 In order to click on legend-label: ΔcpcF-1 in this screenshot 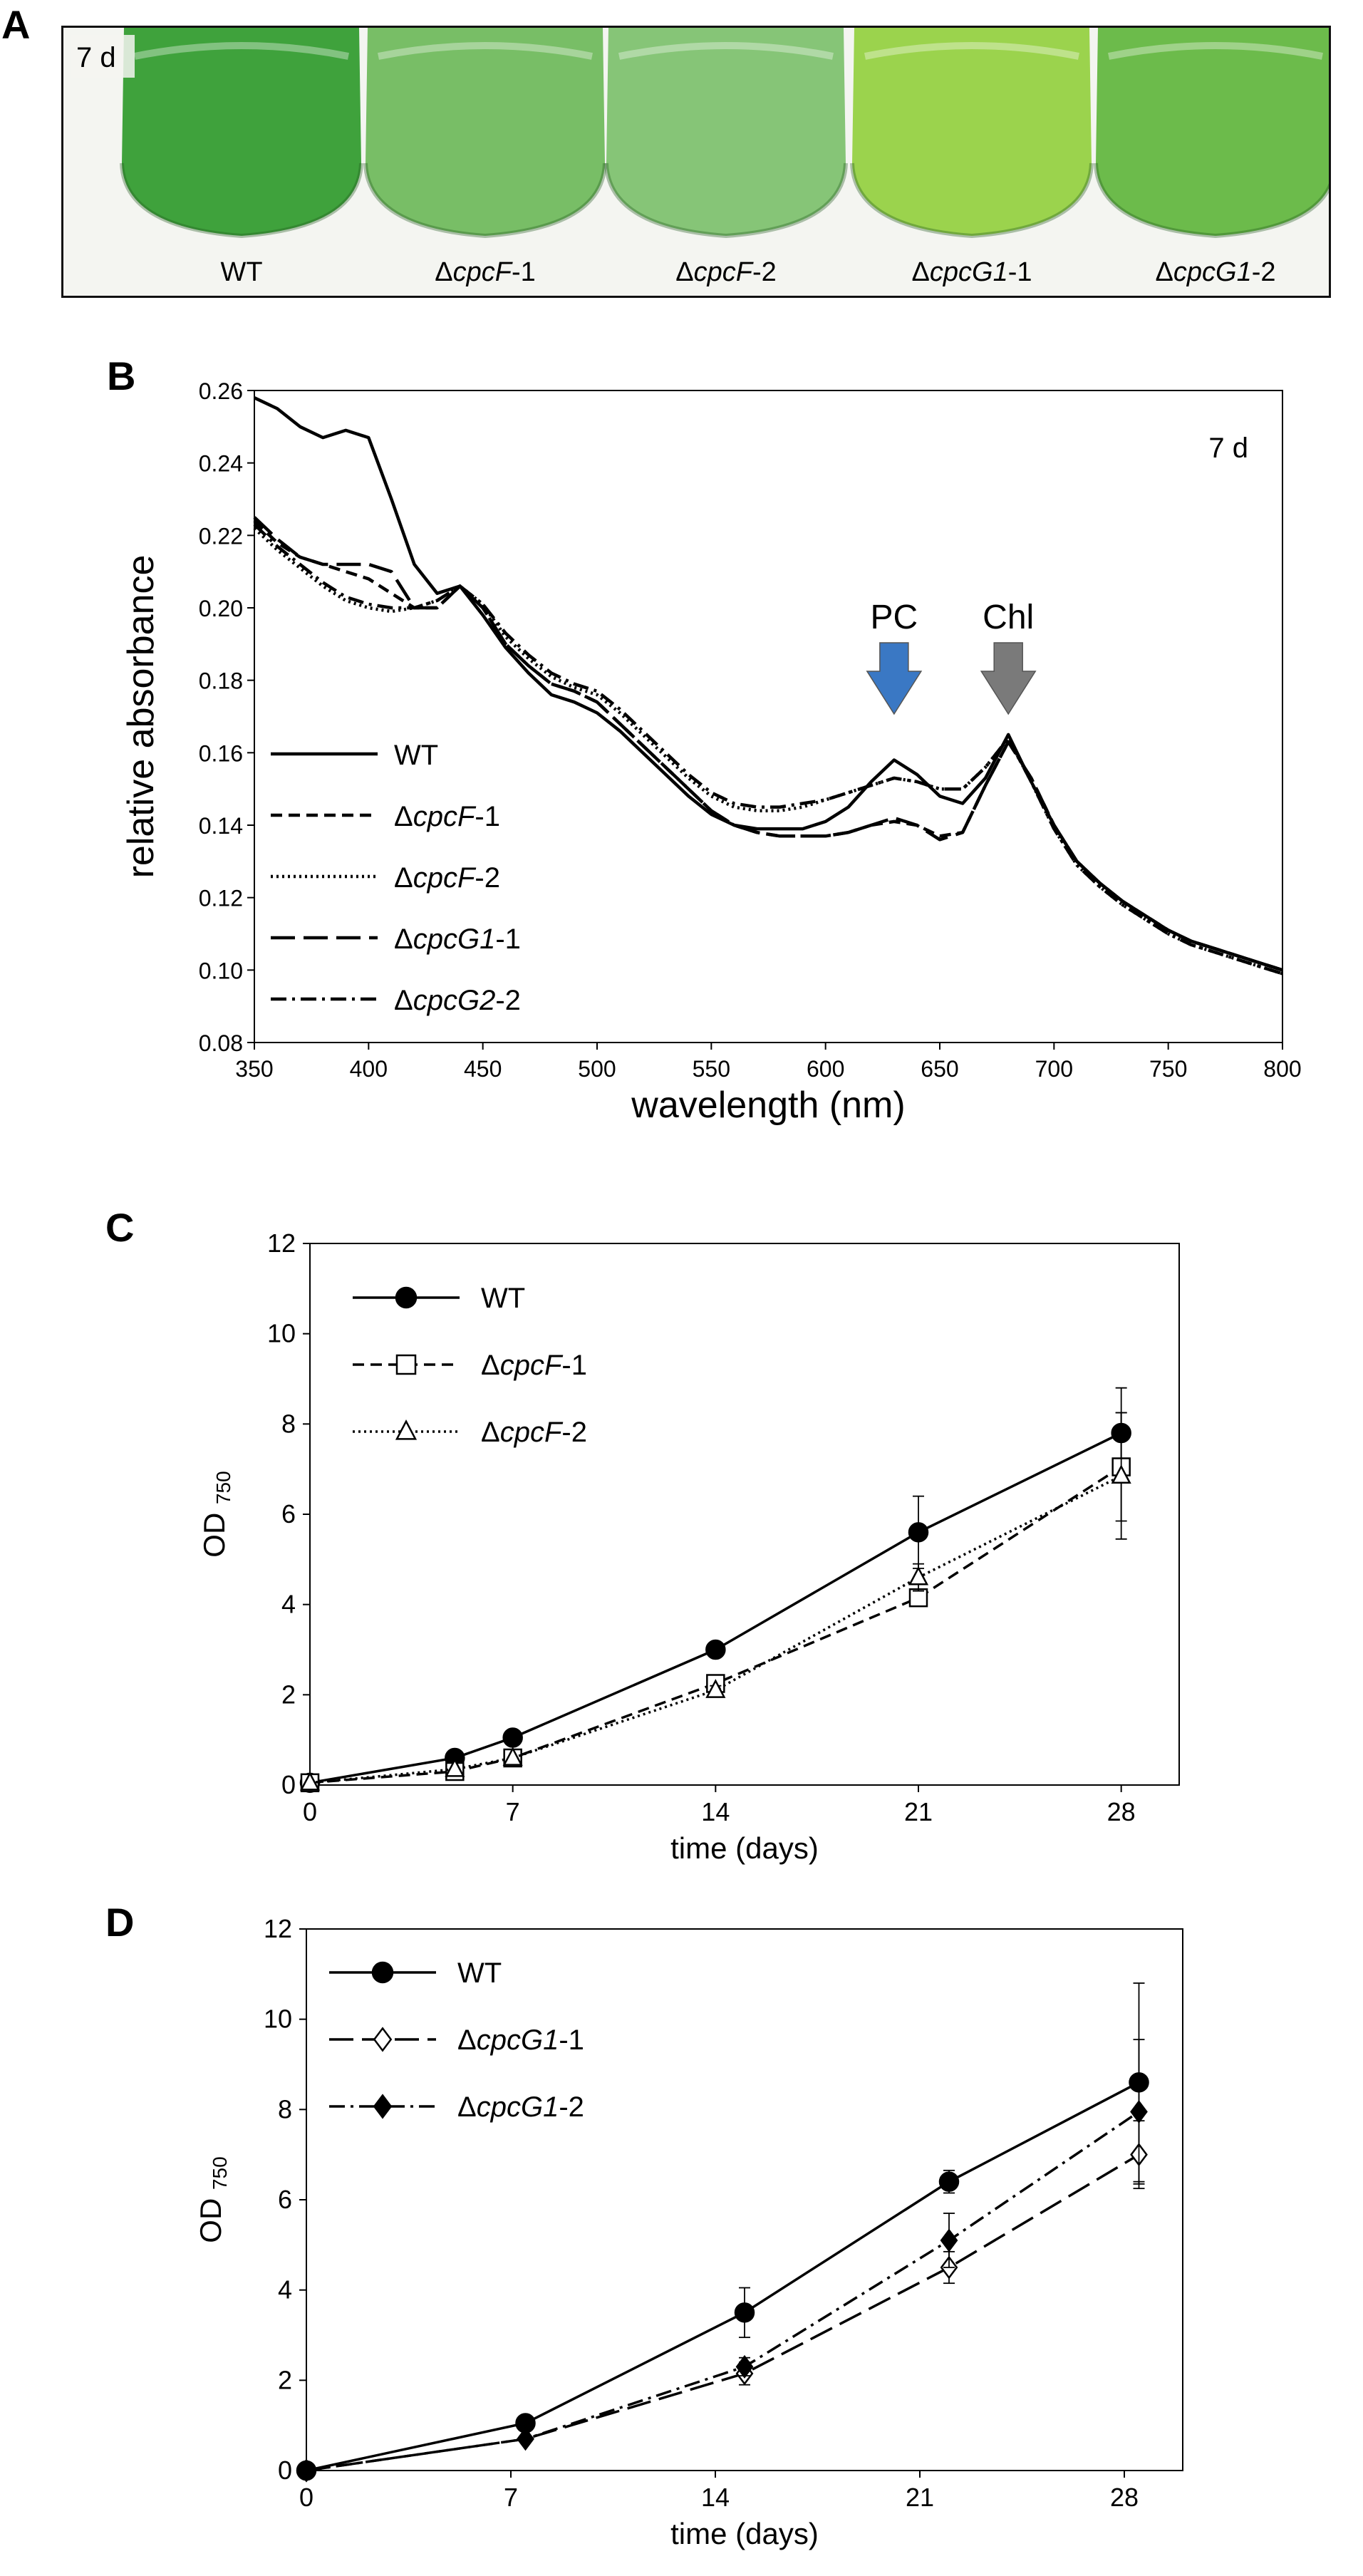, I will do `click(534, 1366)`.